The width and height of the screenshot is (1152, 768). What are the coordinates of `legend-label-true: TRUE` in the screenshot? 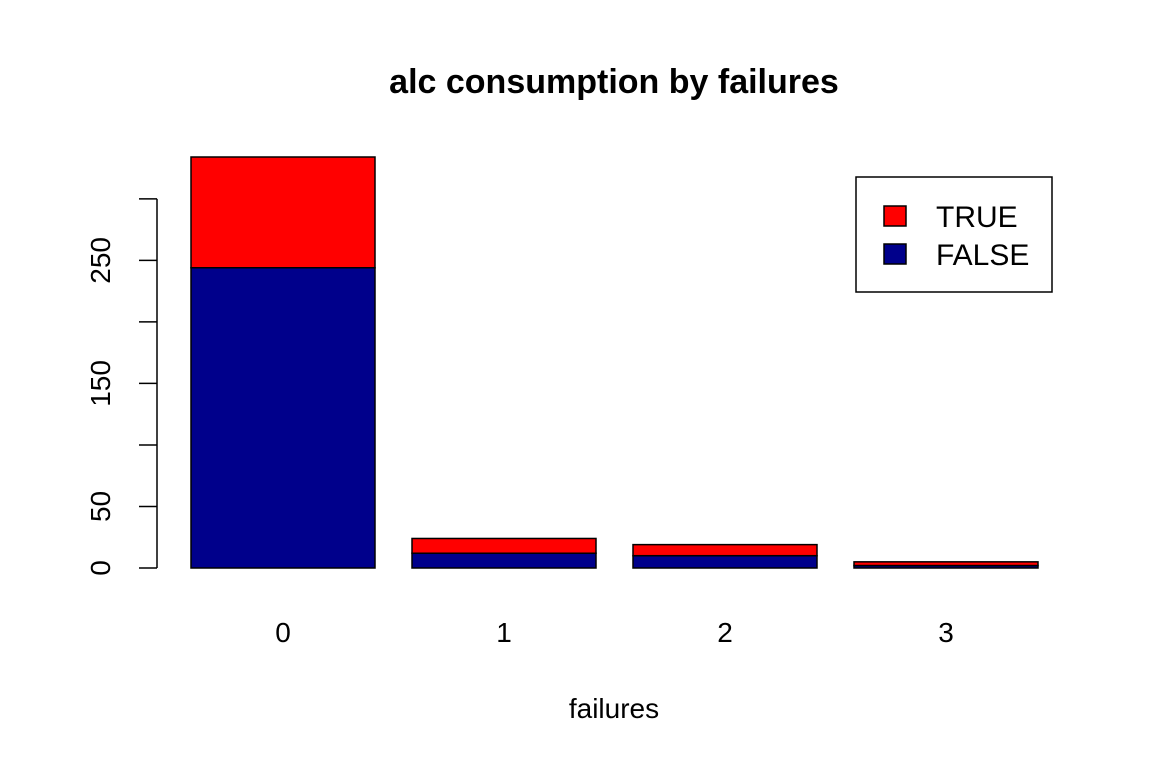 It's located at (977, 217).